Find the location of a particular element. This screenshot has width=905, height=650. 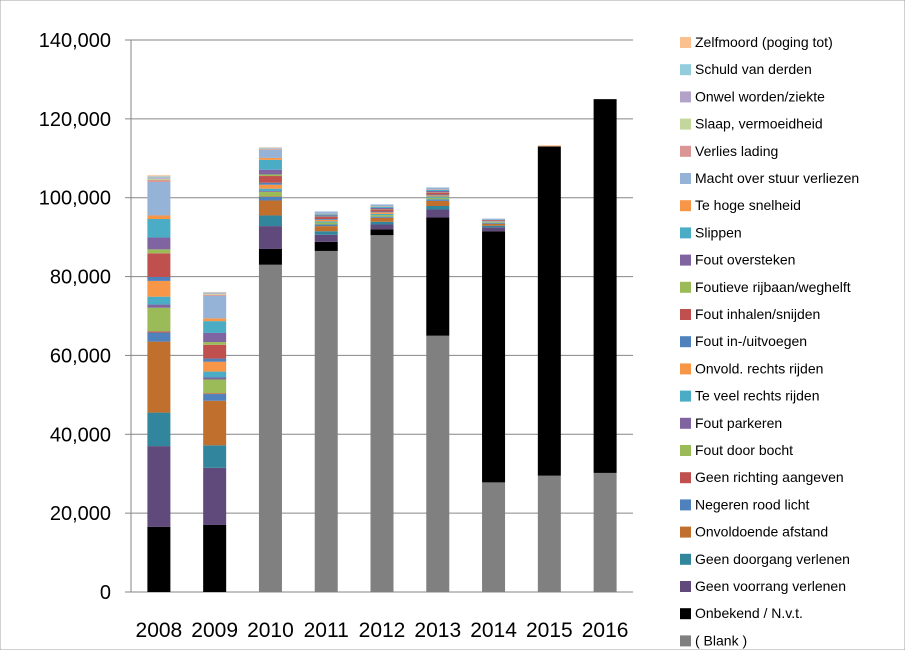

legend-label: Slippen is located at coordinates (718, 232).